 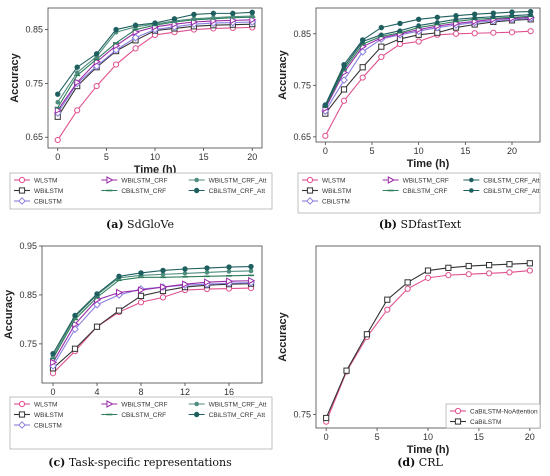 I want to click on x-tick-label-2: 10, so click(x=419, y=151).